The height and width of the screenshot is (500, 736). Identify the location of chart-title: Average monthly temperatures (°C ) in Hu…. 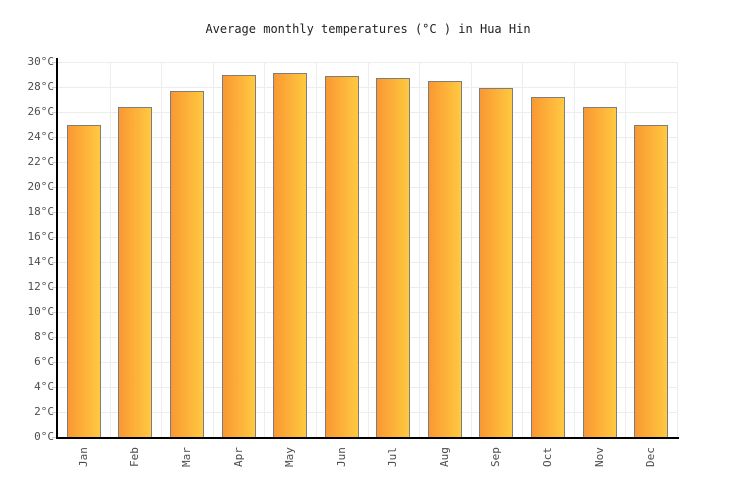
(368, 29).